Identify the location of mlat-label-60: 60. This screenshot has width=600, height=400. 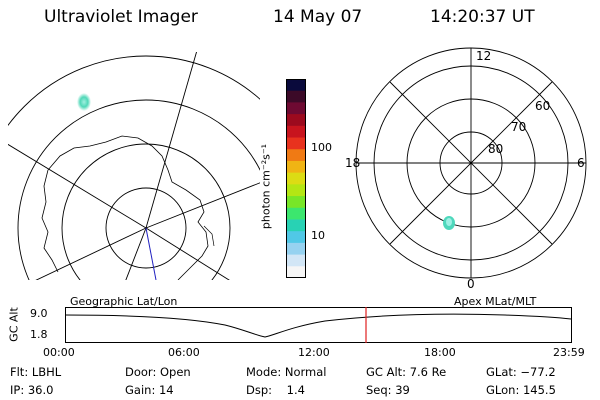
(542, 106).